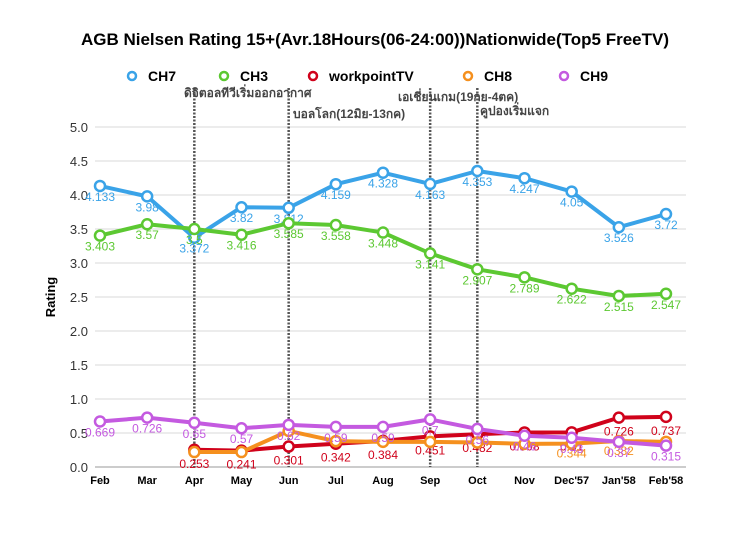  I want to click on annotation-text: เอเชี่ยนเกม(19กย-4ตค), so click(458, 96).